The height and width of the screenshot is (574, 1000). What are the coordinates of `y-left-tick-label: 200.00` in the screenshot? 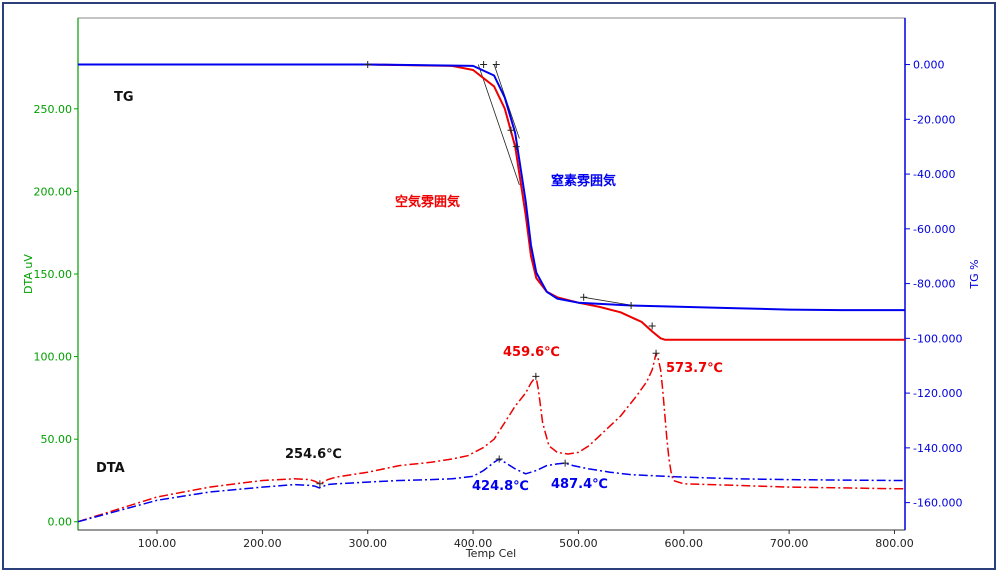 It's located at (53, 191).